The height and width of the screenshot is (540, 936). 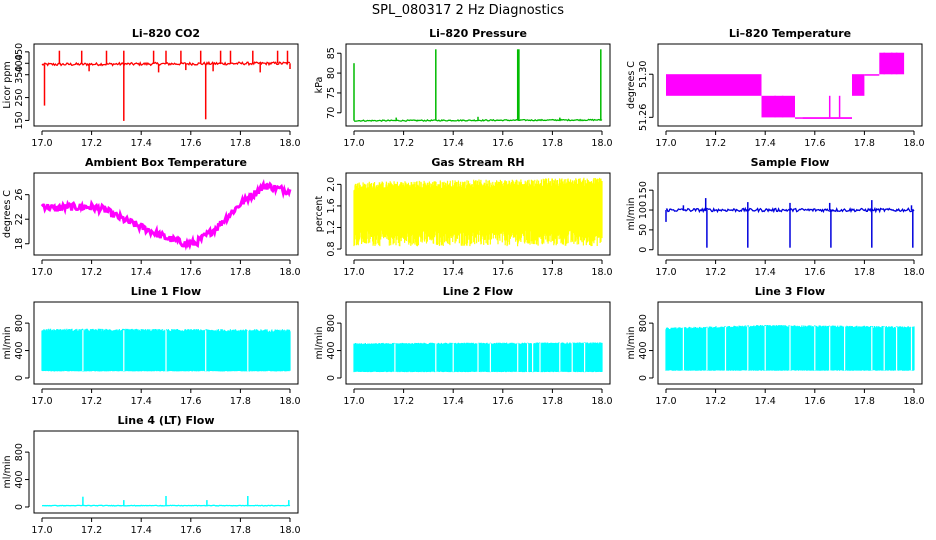 What do you see at coordinates (646, 96) in the screenshot?
I see `y-axis: 51.26 51.30` at bounding box center [646, 96].